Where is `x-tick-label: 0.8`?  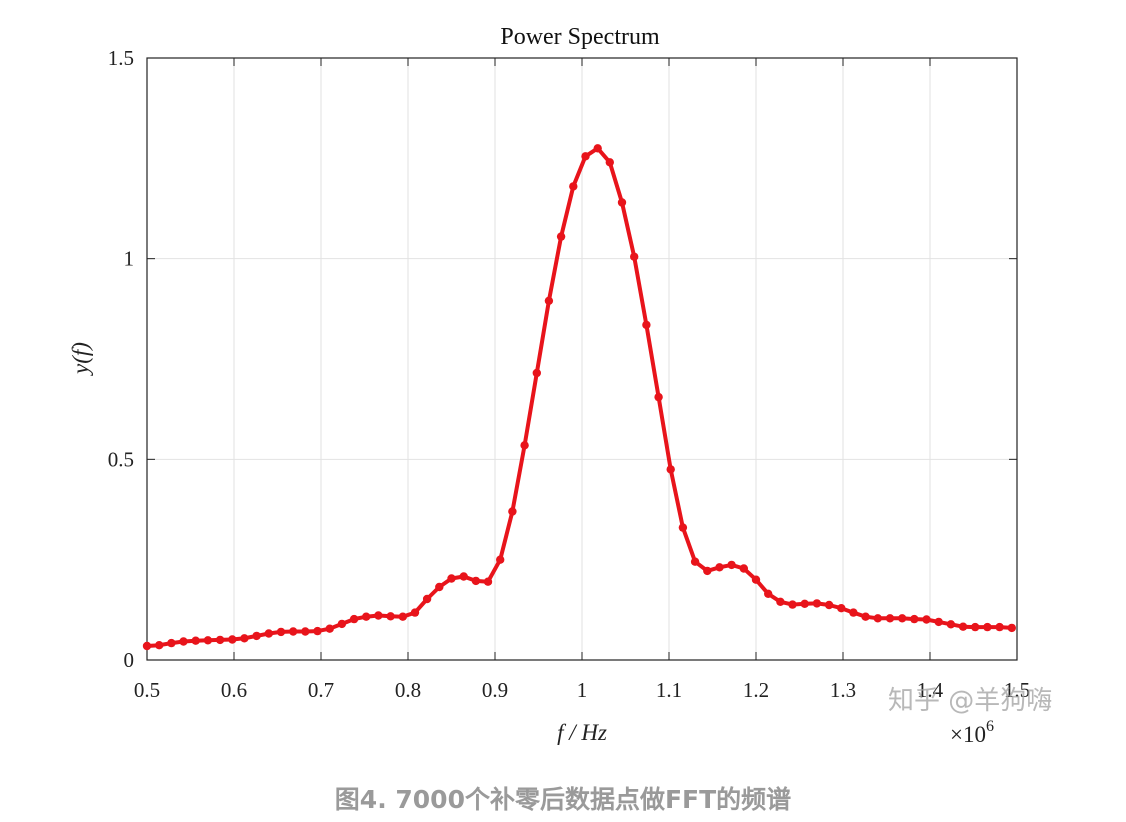 x-tick-label: 0.8 is located at coordinates (408, 690).